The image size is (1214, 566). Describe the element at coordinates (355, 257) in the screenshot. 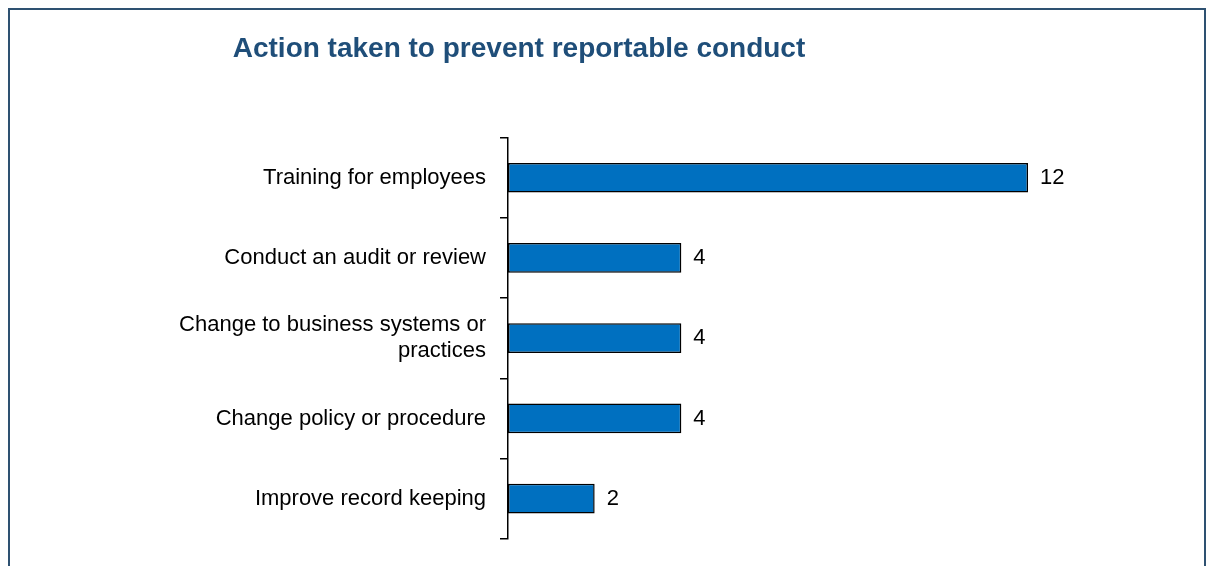

I see `y-tick-label: Conduct an audit or review` at that location.